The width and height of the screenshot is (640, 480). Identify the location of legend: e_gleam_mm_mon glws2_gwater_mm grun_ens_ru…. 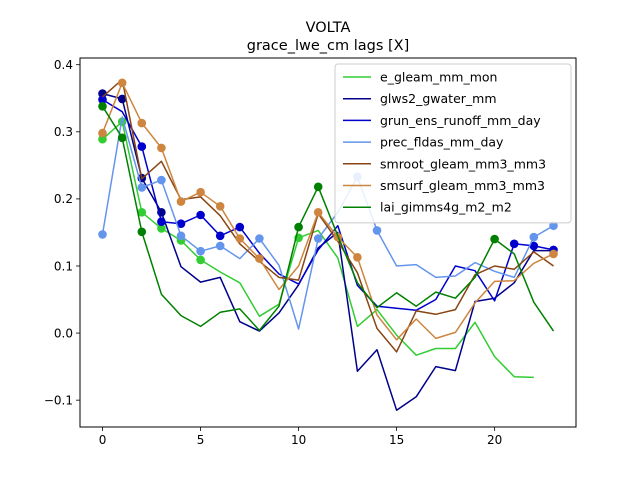
(453, 143).